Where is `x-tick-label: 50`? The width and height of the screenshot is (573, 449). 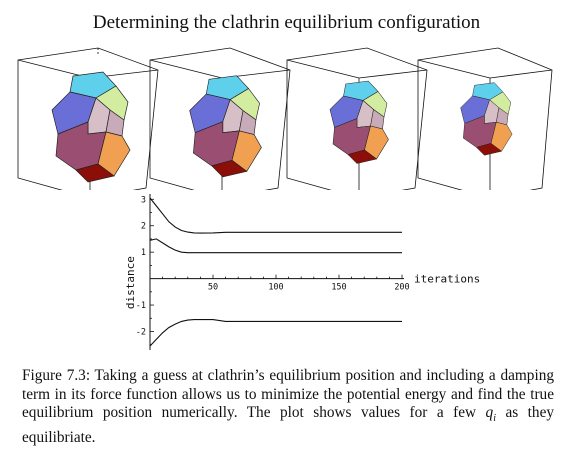
x-tick-label: 50 is located at coordinates (213, 288).